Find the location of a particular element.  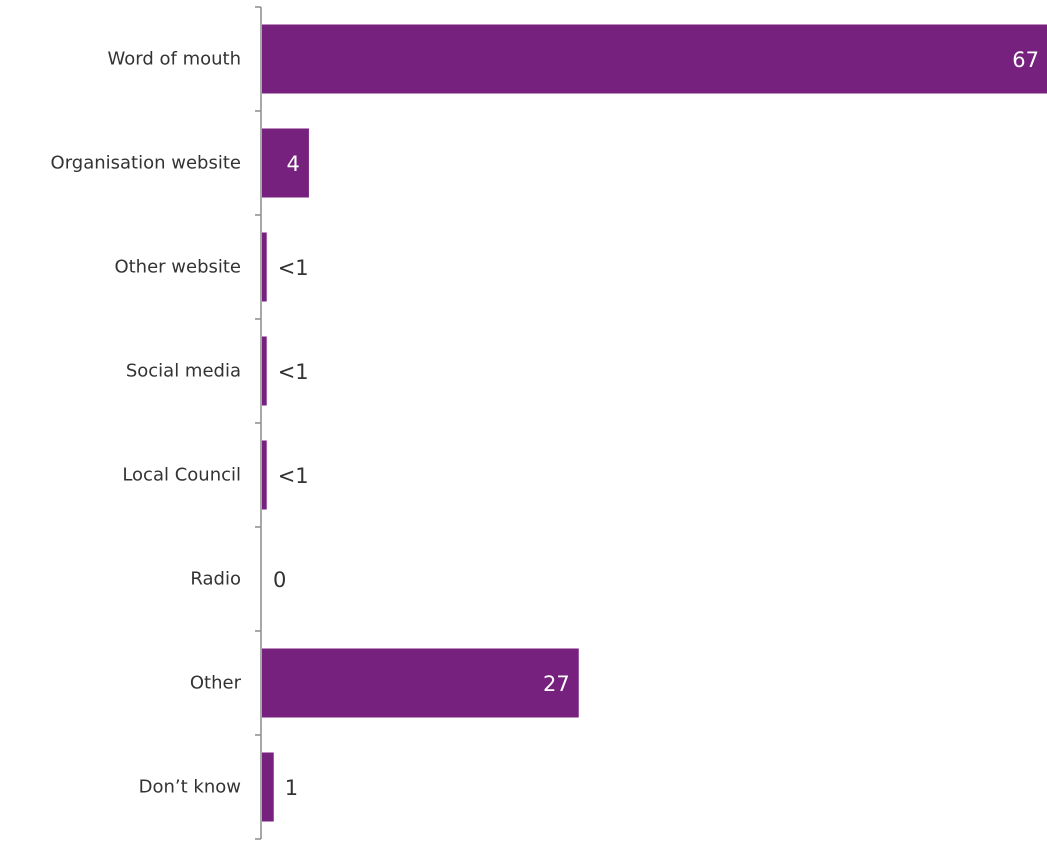

value-label-other-website: <1 is located at coordinates (293, 268).